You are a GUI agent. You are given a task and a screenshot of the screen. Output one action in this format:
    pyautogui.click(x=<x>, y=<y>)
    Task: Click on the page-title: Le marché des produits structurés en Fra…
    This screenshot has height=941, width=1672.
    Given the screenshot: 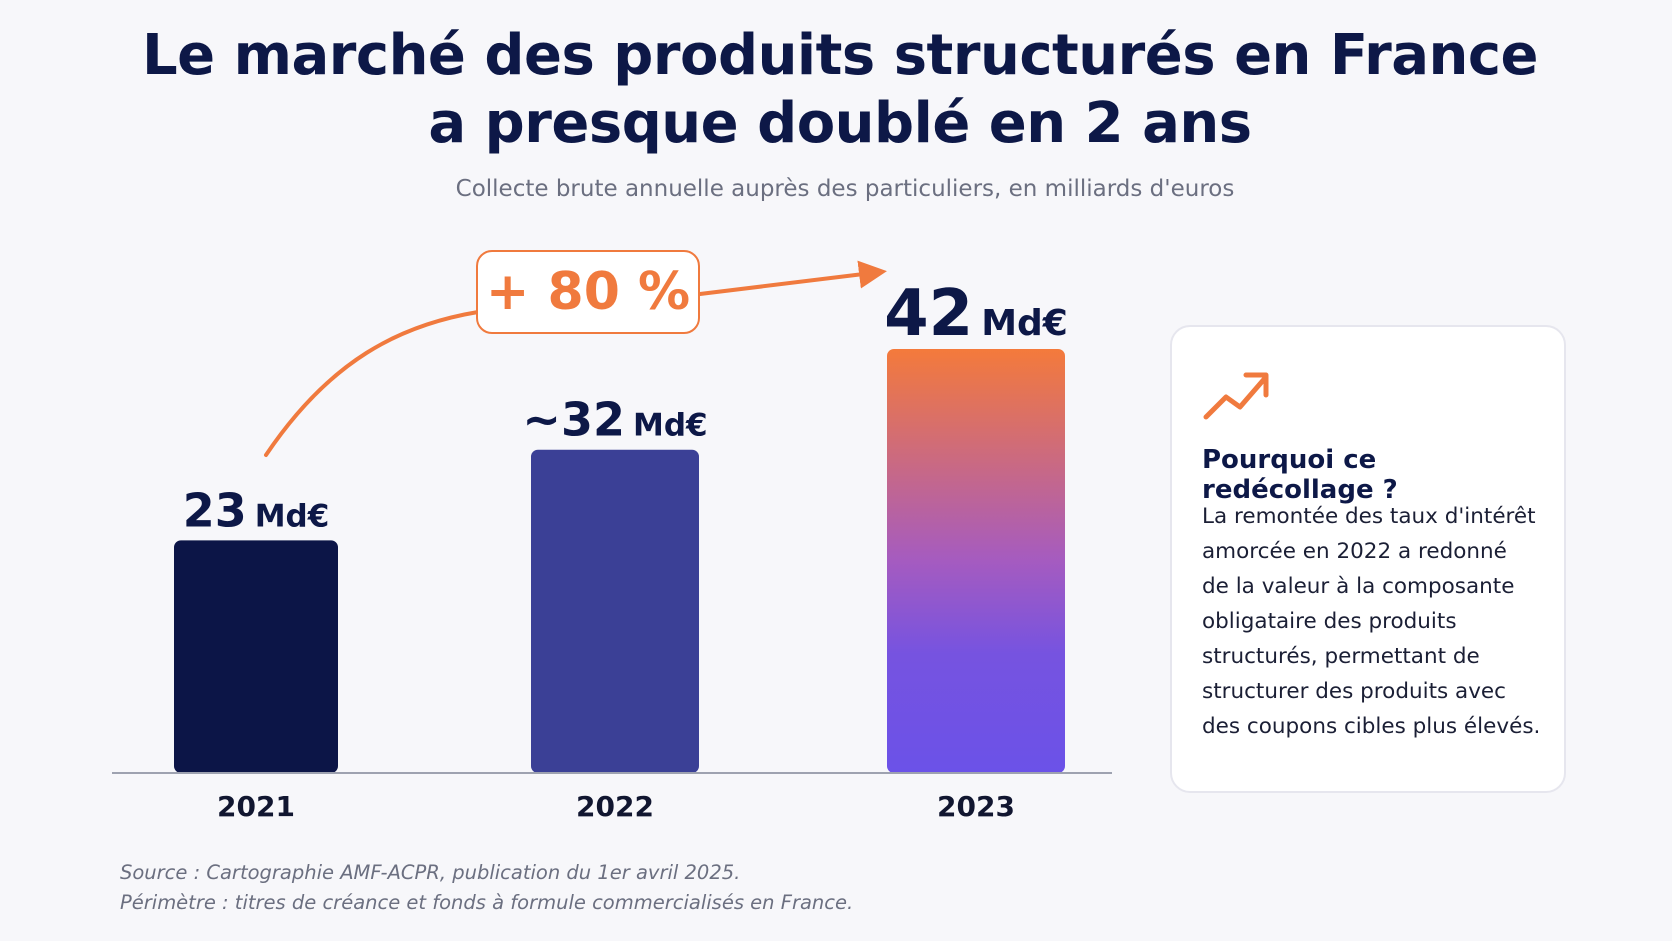 What is the action you would take?
    pyautogui.click(x=836, y=90)
    